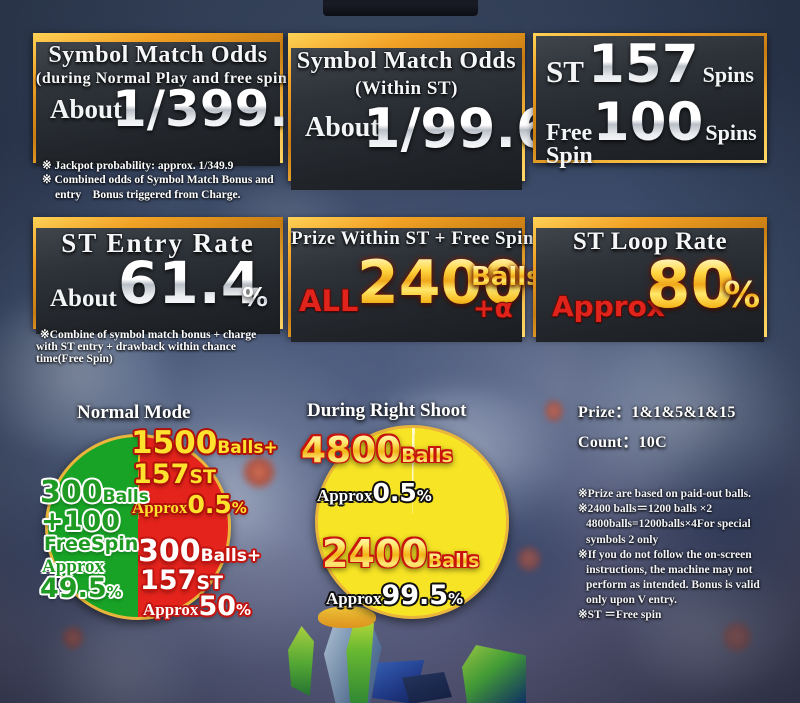 This screenshot has height=703, width=800. I want to click on pie-normal-approx-05: Approx0.5%, so click(189, 504).